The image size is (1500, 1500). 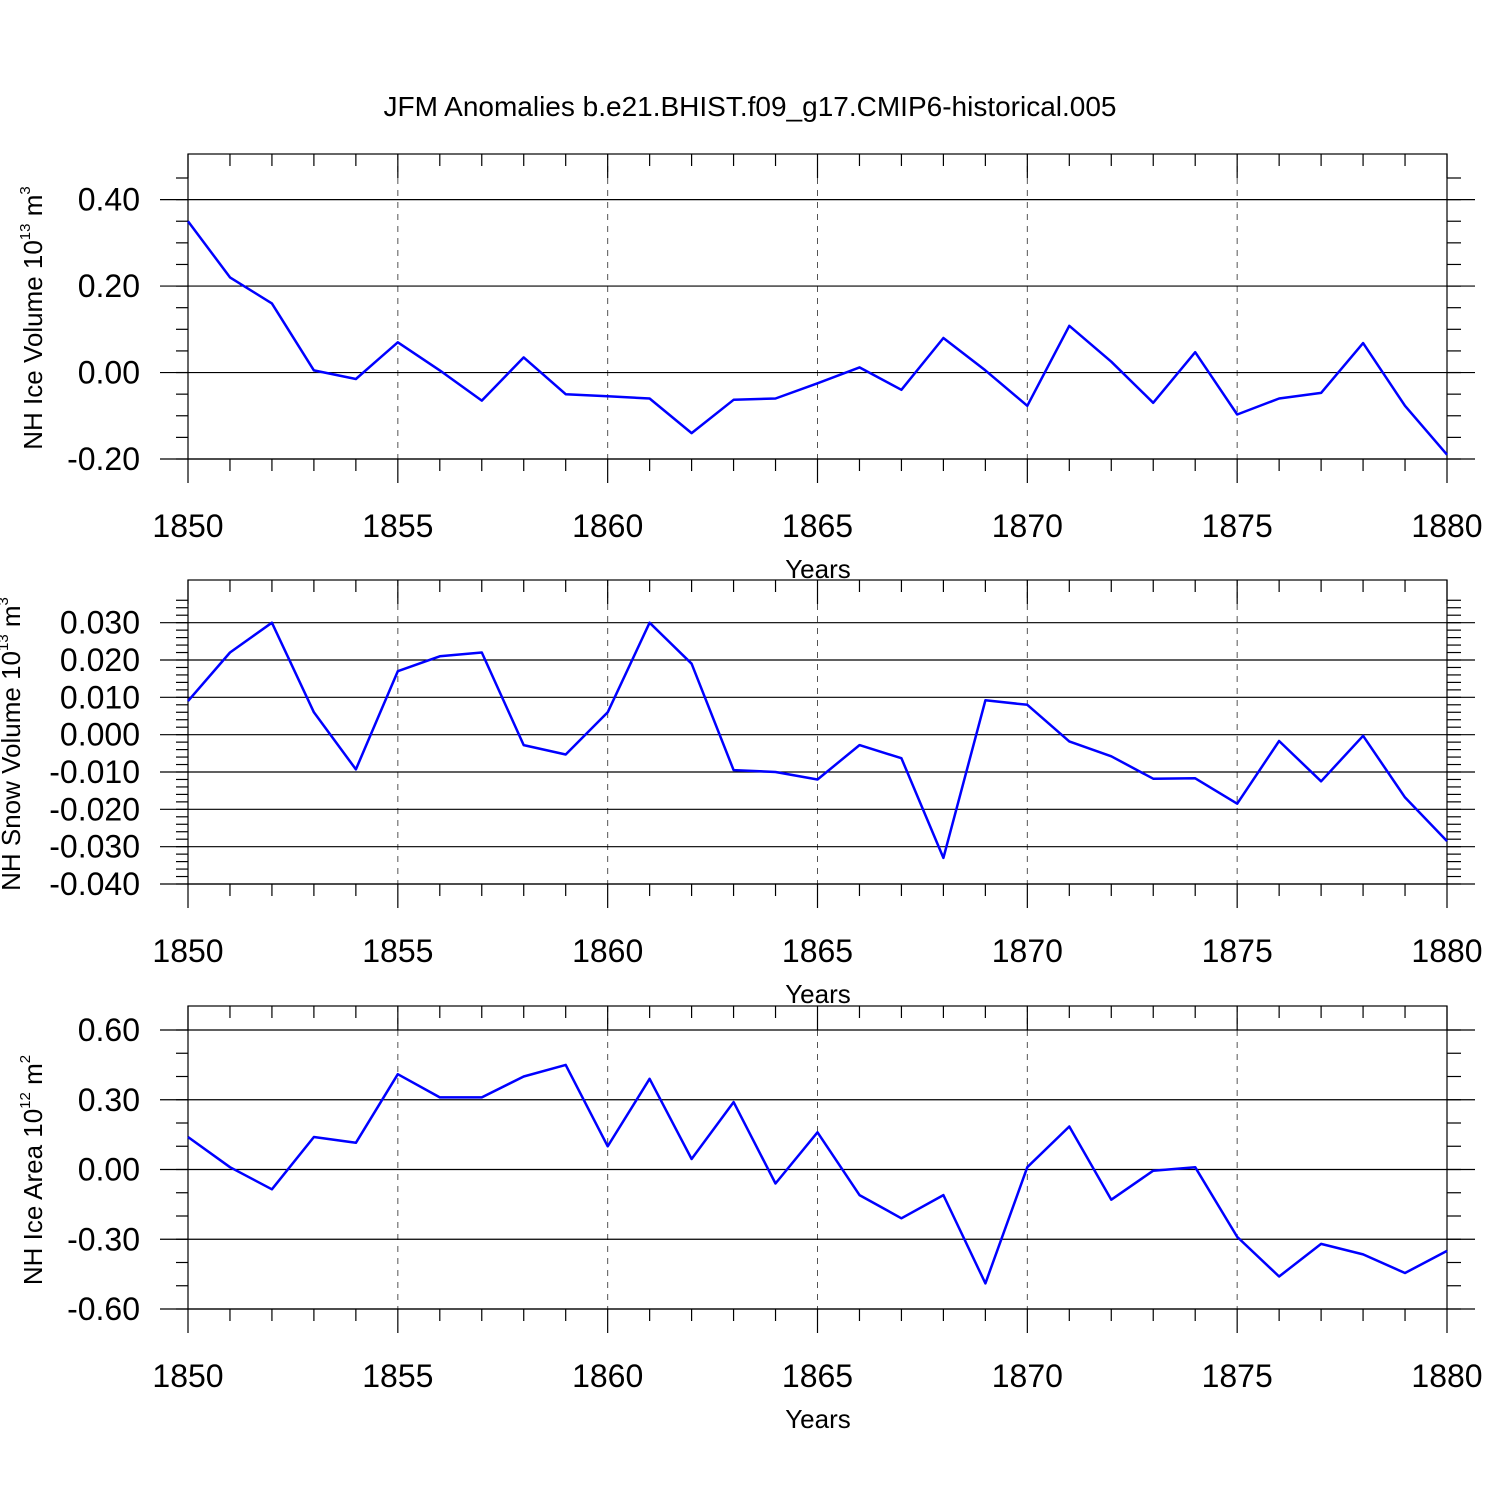 I want to click on y-tick-label: 0.30, so click(x=109, y=1100).